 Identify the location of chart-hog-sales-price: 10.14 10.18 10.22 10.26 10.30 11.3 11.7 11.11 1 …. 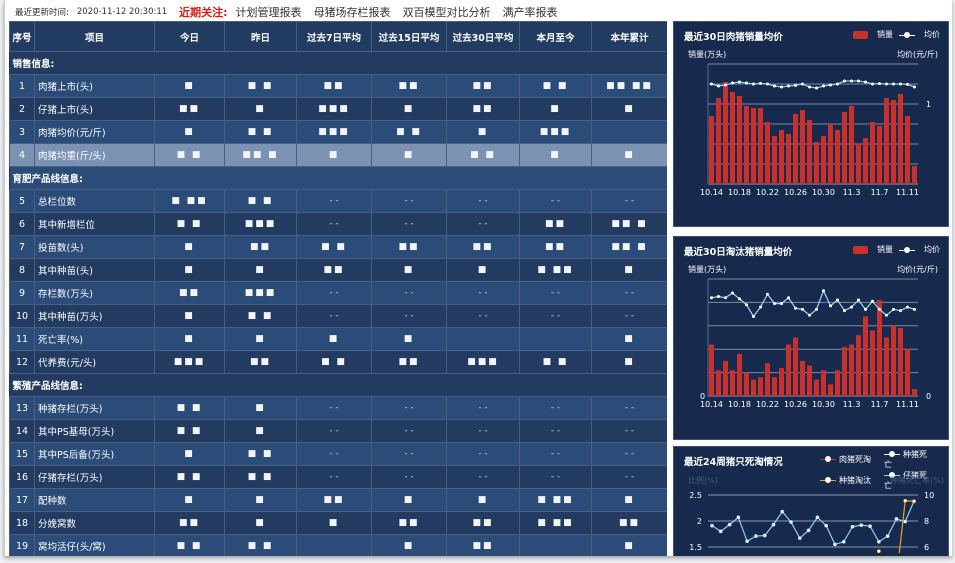
(811, 124).